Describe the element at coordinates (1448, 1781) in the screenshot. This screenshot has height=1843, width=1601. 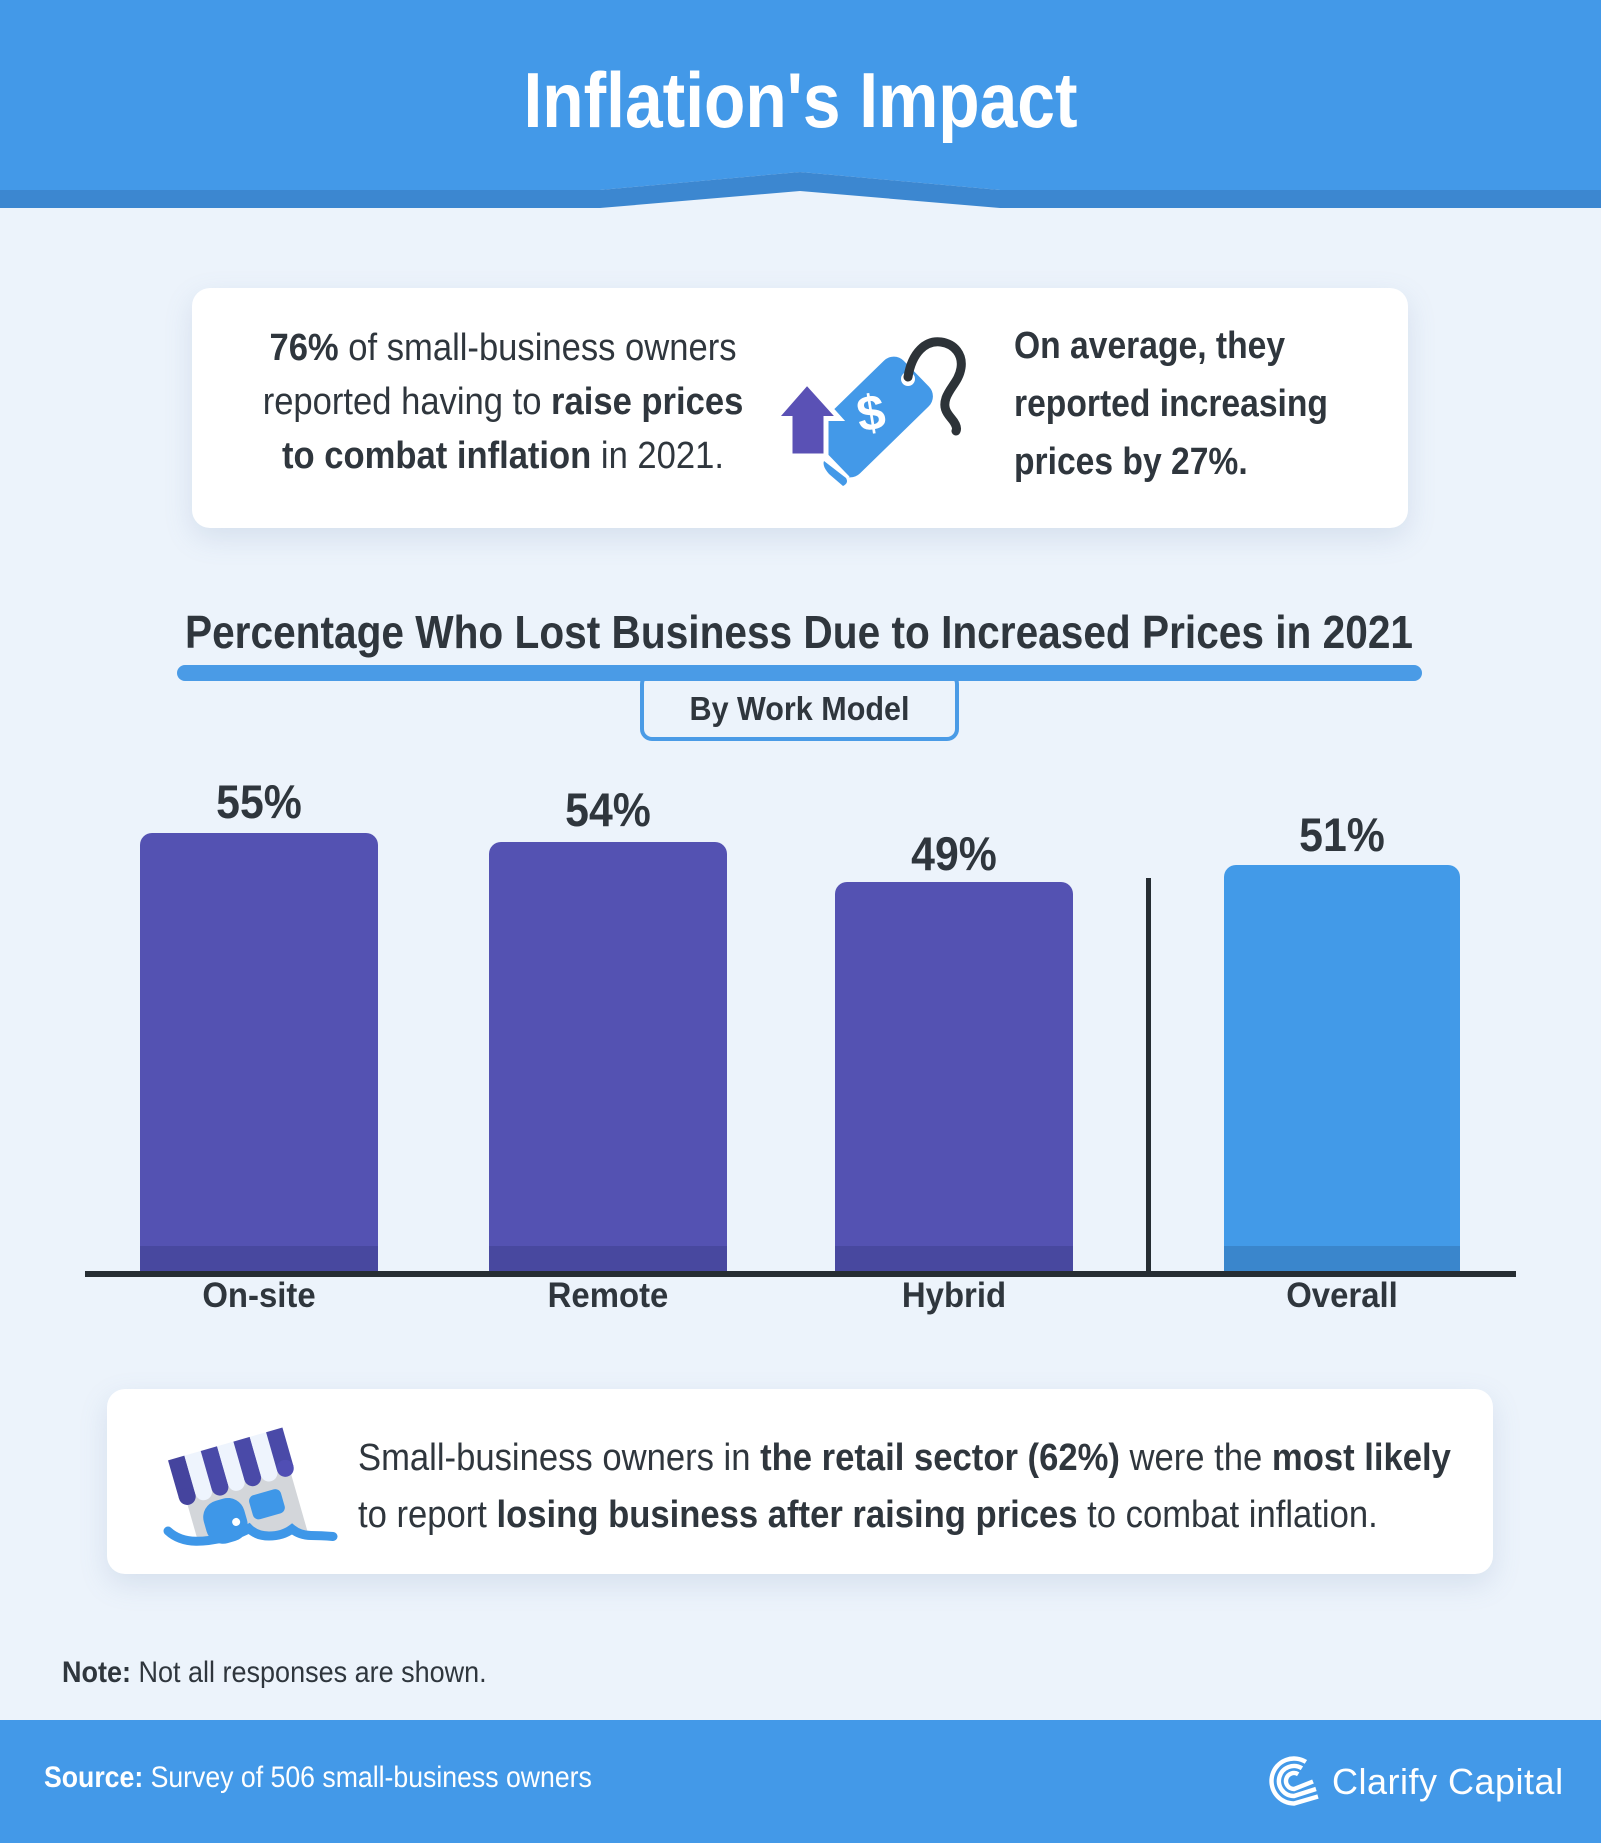
I see `svg-text: Clarify Capital` at that location.